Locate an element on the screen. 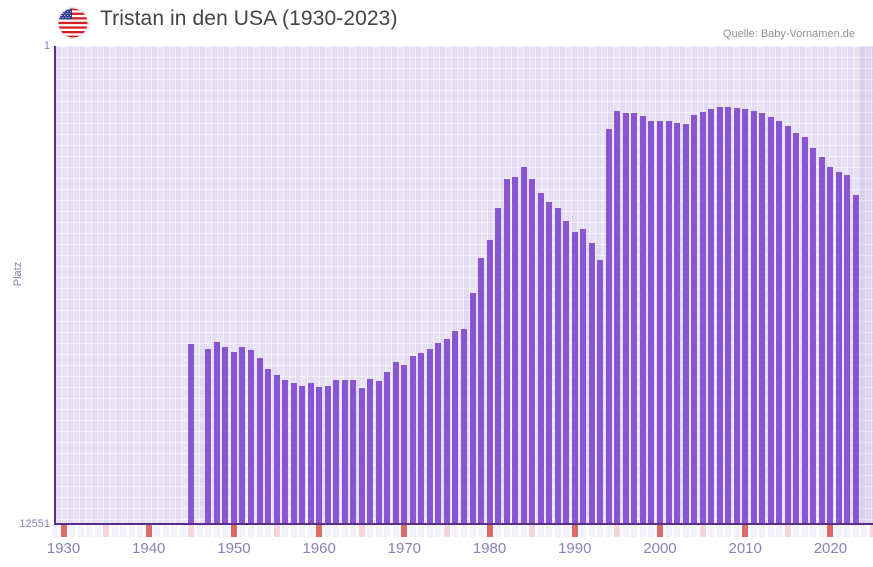 This screenshot has height=567, width=873. us-flag-icon is located at coordinates (73, 23).